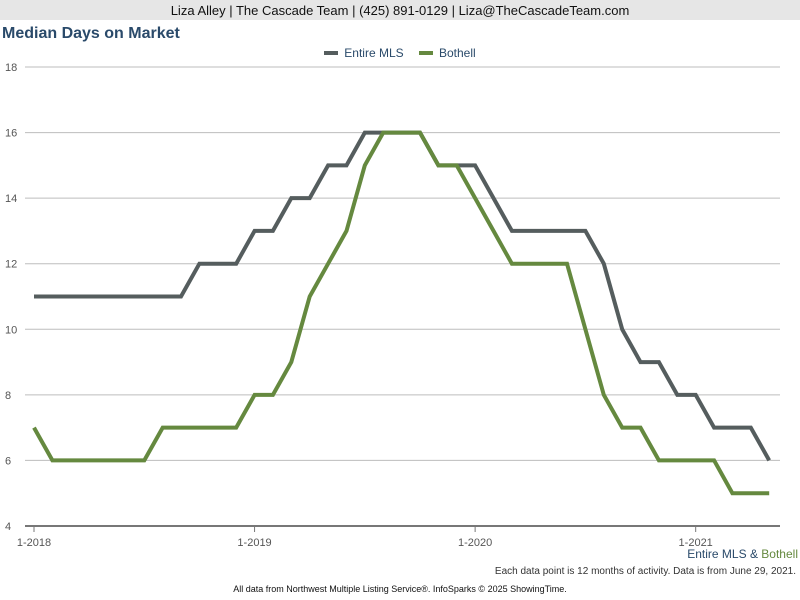 Image resolution: width=800 pixels, height=600 pixels. What do you see at coordinates (426, 52) in the screenshot?
I see `legend-swatch-bothell` at bounding box center [426, 52].